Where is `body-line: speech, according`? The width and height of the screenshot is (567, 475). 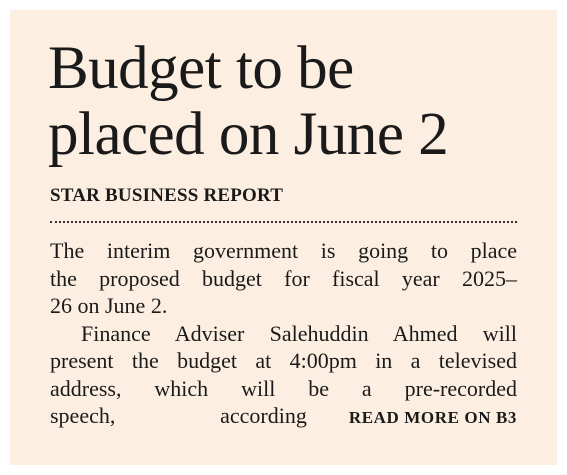
body-line: speech, according is located at coordinates (178, 415).